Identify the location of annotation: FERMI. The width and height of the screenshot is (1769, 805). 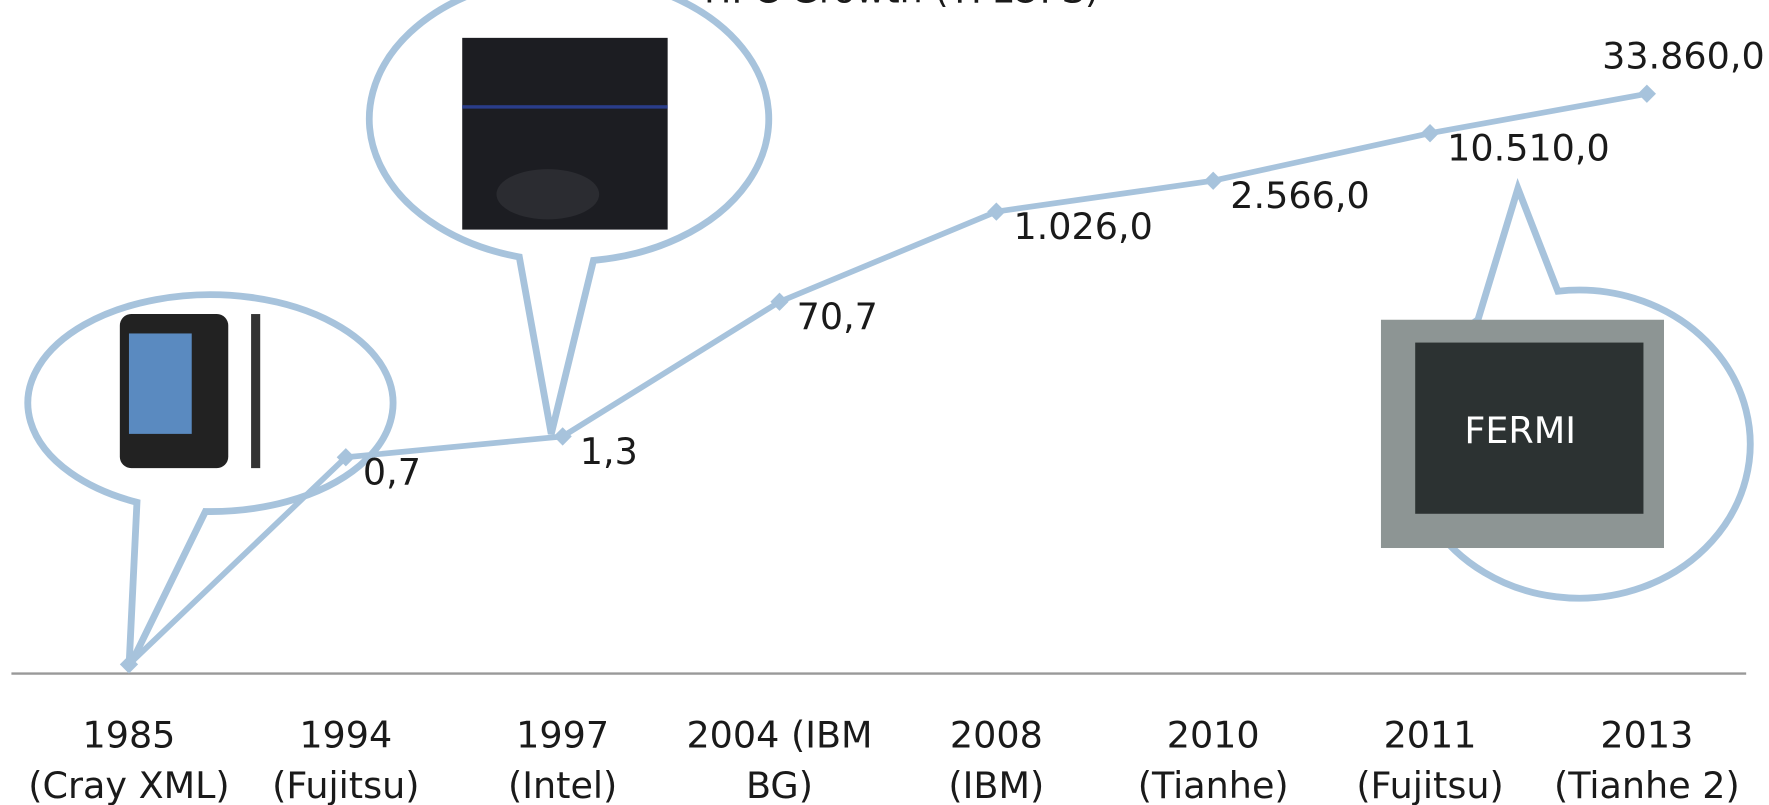
(1520, 430).